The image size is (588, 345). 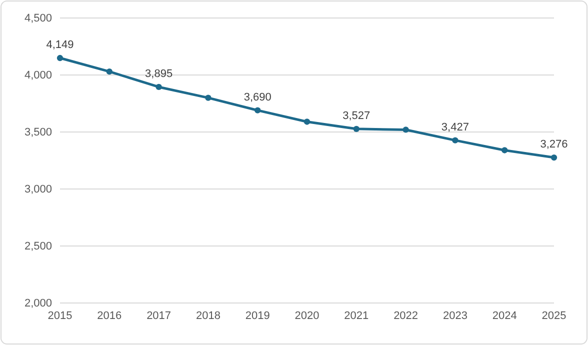 I want to click on y-tick-label: 4,000, so click(x=38, y=76).